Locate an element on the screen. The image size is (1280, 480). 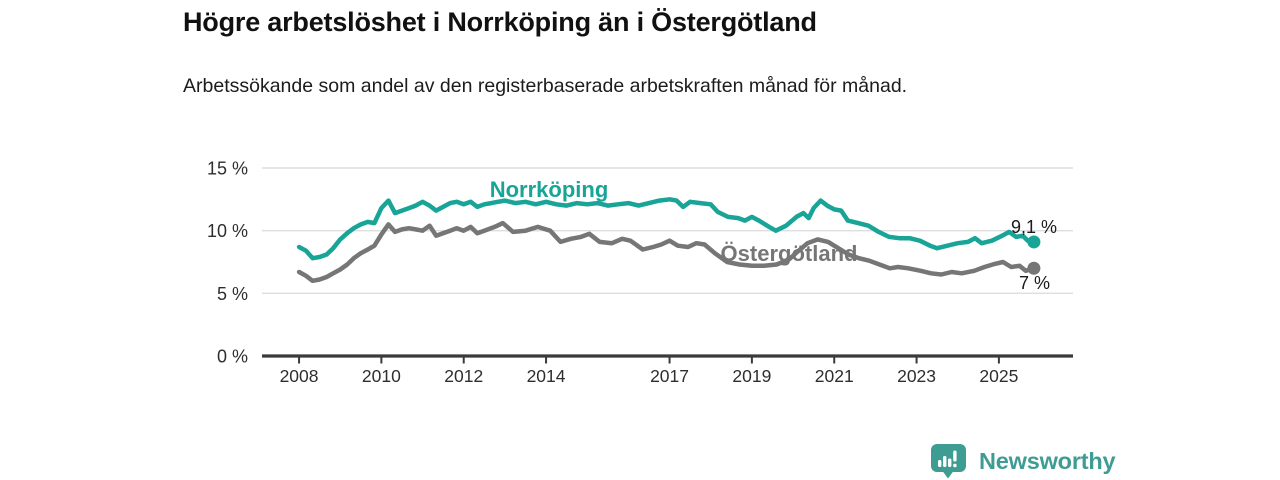
bar-chart-pin-icon is located at coordinates (948, 461).